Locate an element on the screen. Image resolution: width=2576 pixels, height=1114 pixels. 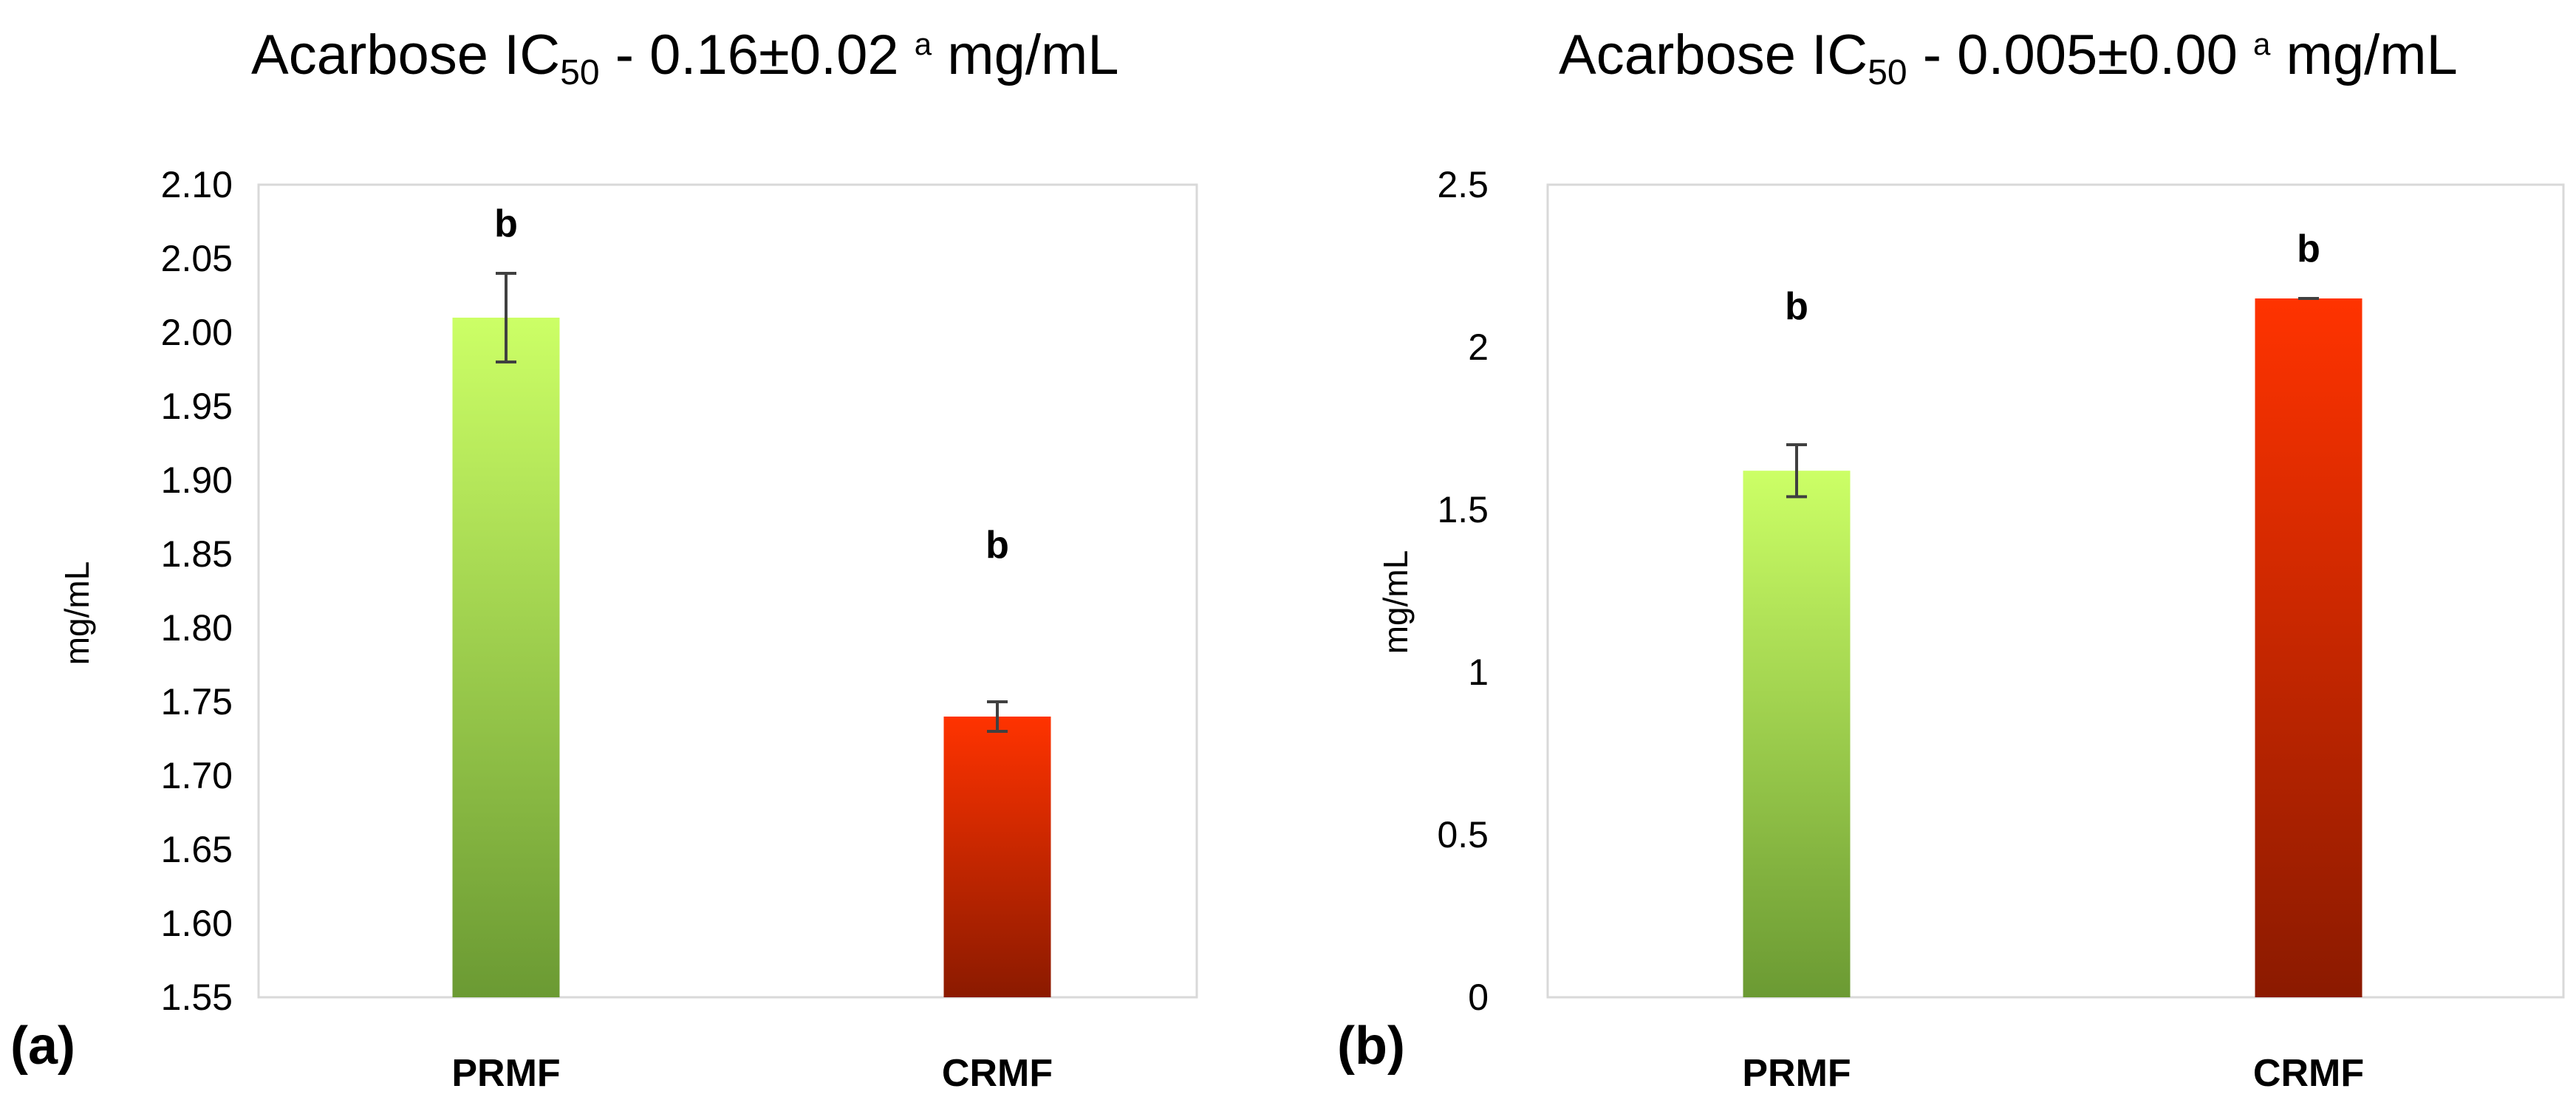
y-tick-label: 0 is located at coordinates (1479, 998).